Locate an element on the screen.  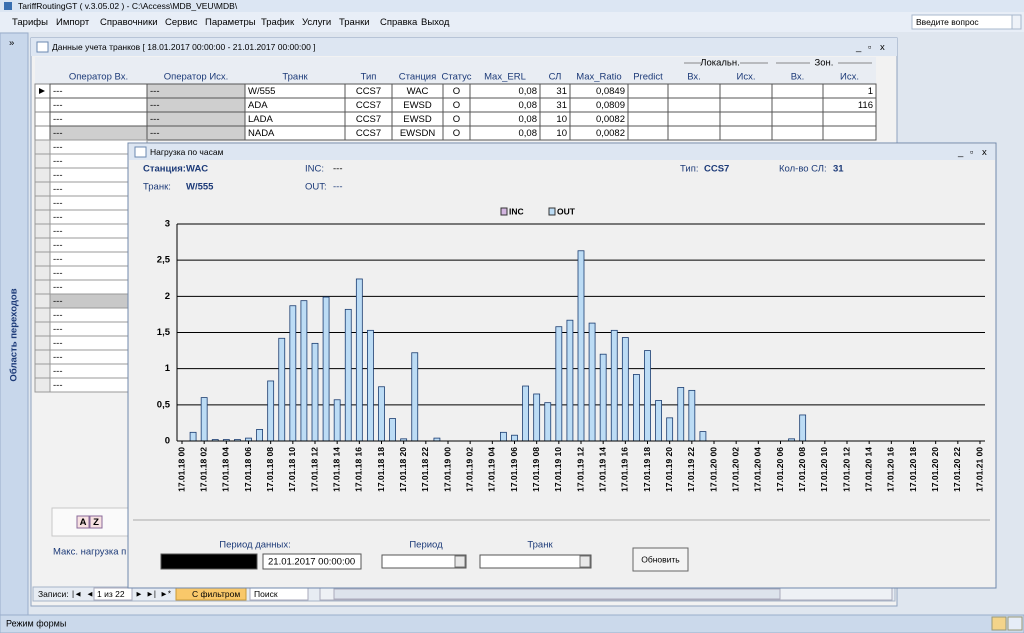
filter-label: С фильтром is located at coordinates (216, 594).